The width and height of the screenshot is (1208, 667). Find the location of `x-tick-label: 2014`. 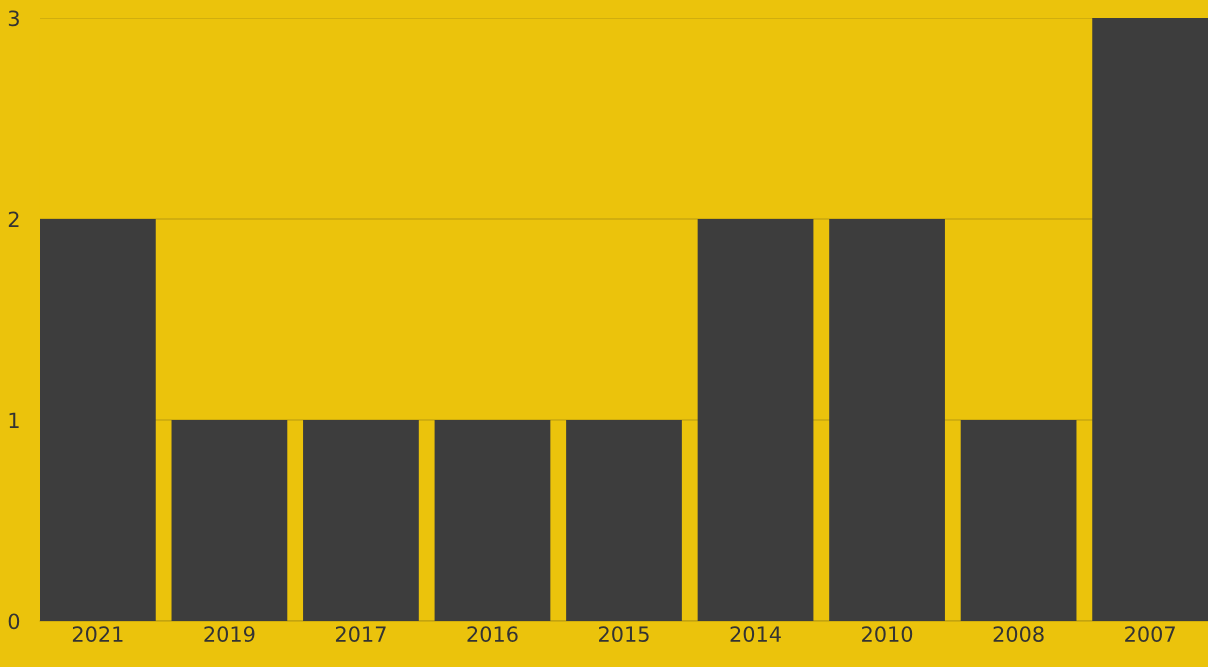

x-tick-label: 2014 is located at coordinates (755, 634).